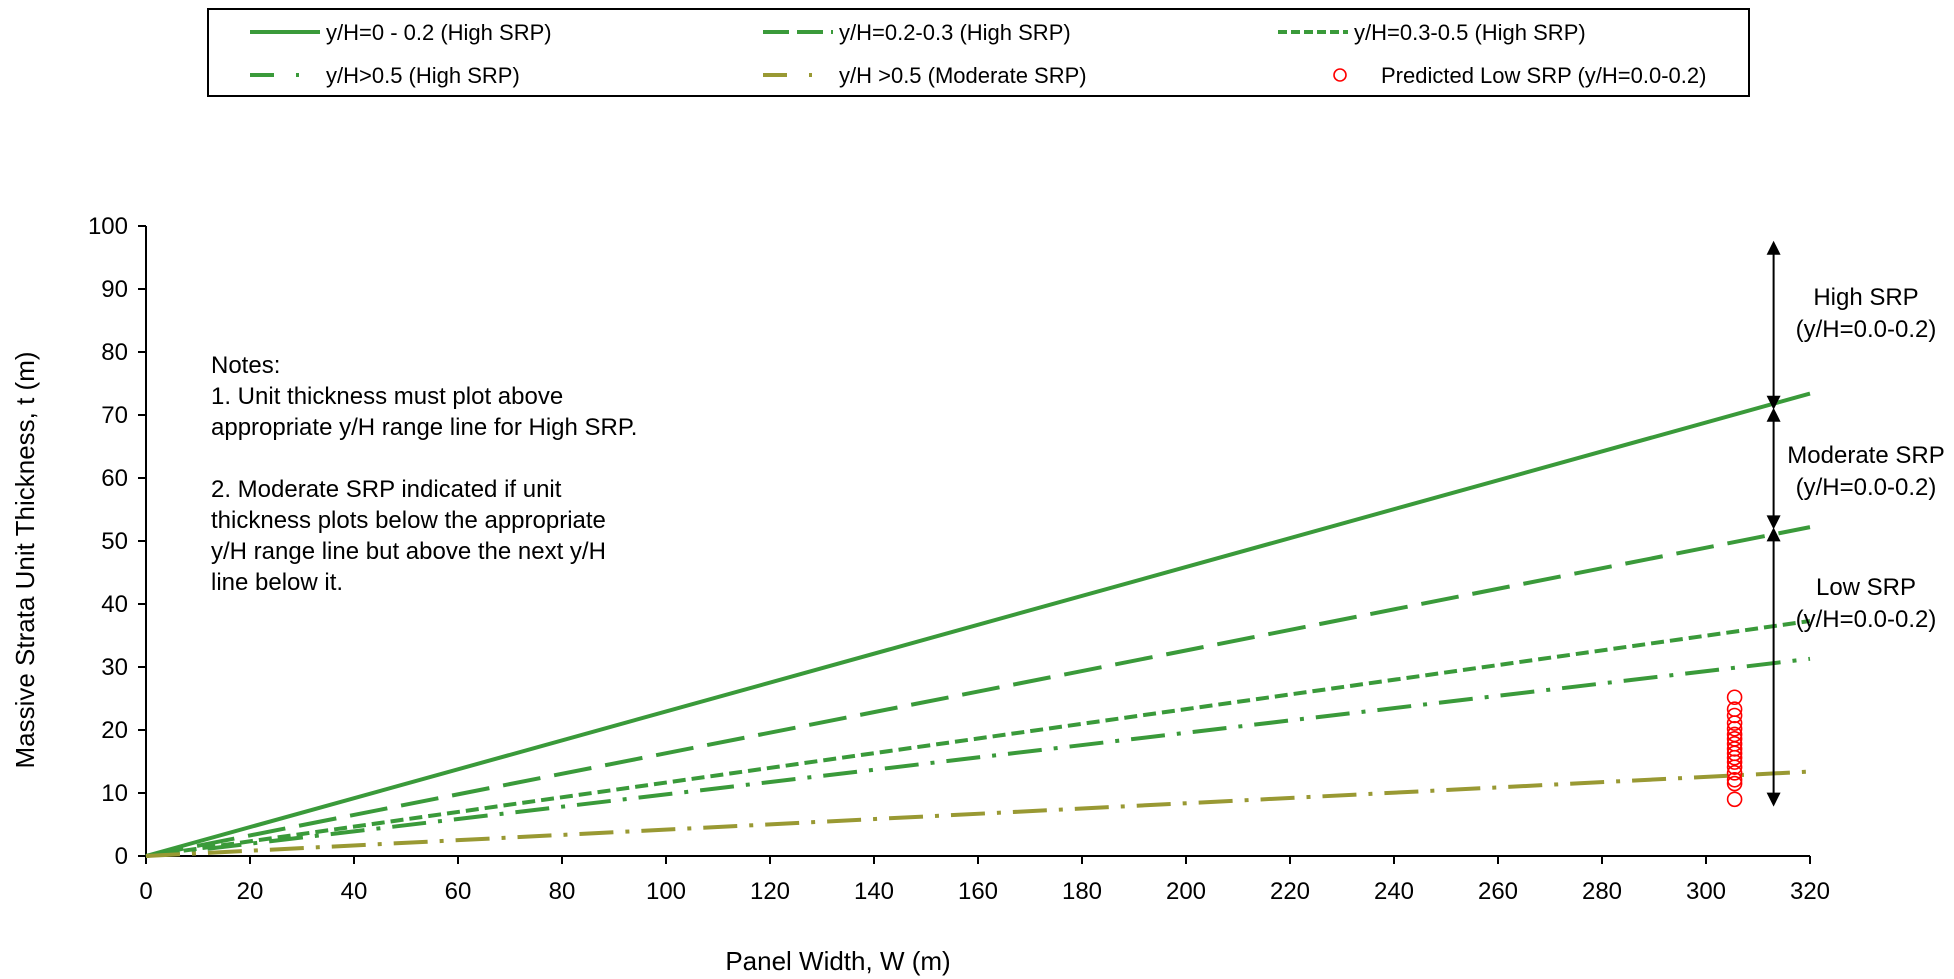 The height and width of the screenshot is (979, 1954). What do you see at coordinates (114, 604) in the screenshot?
I see `y-tick-label: 40` at bounding box center [114, 604].